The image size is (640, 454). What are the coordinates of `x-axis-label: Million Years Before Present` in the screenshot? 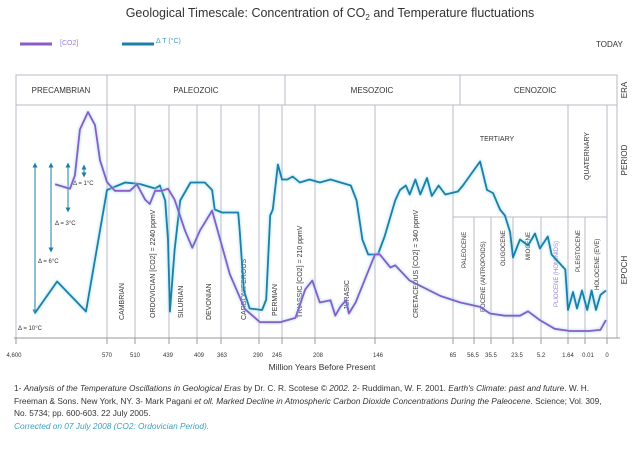 It's located at (322, 367).